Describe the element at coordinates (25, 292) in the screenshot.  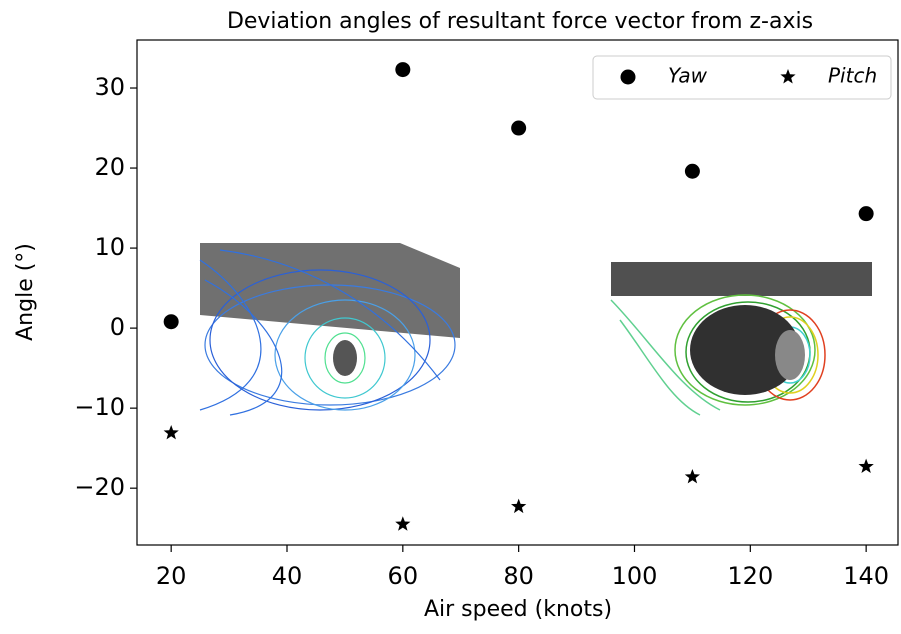
I see `y-axis-label: Angle (°)` at that location.